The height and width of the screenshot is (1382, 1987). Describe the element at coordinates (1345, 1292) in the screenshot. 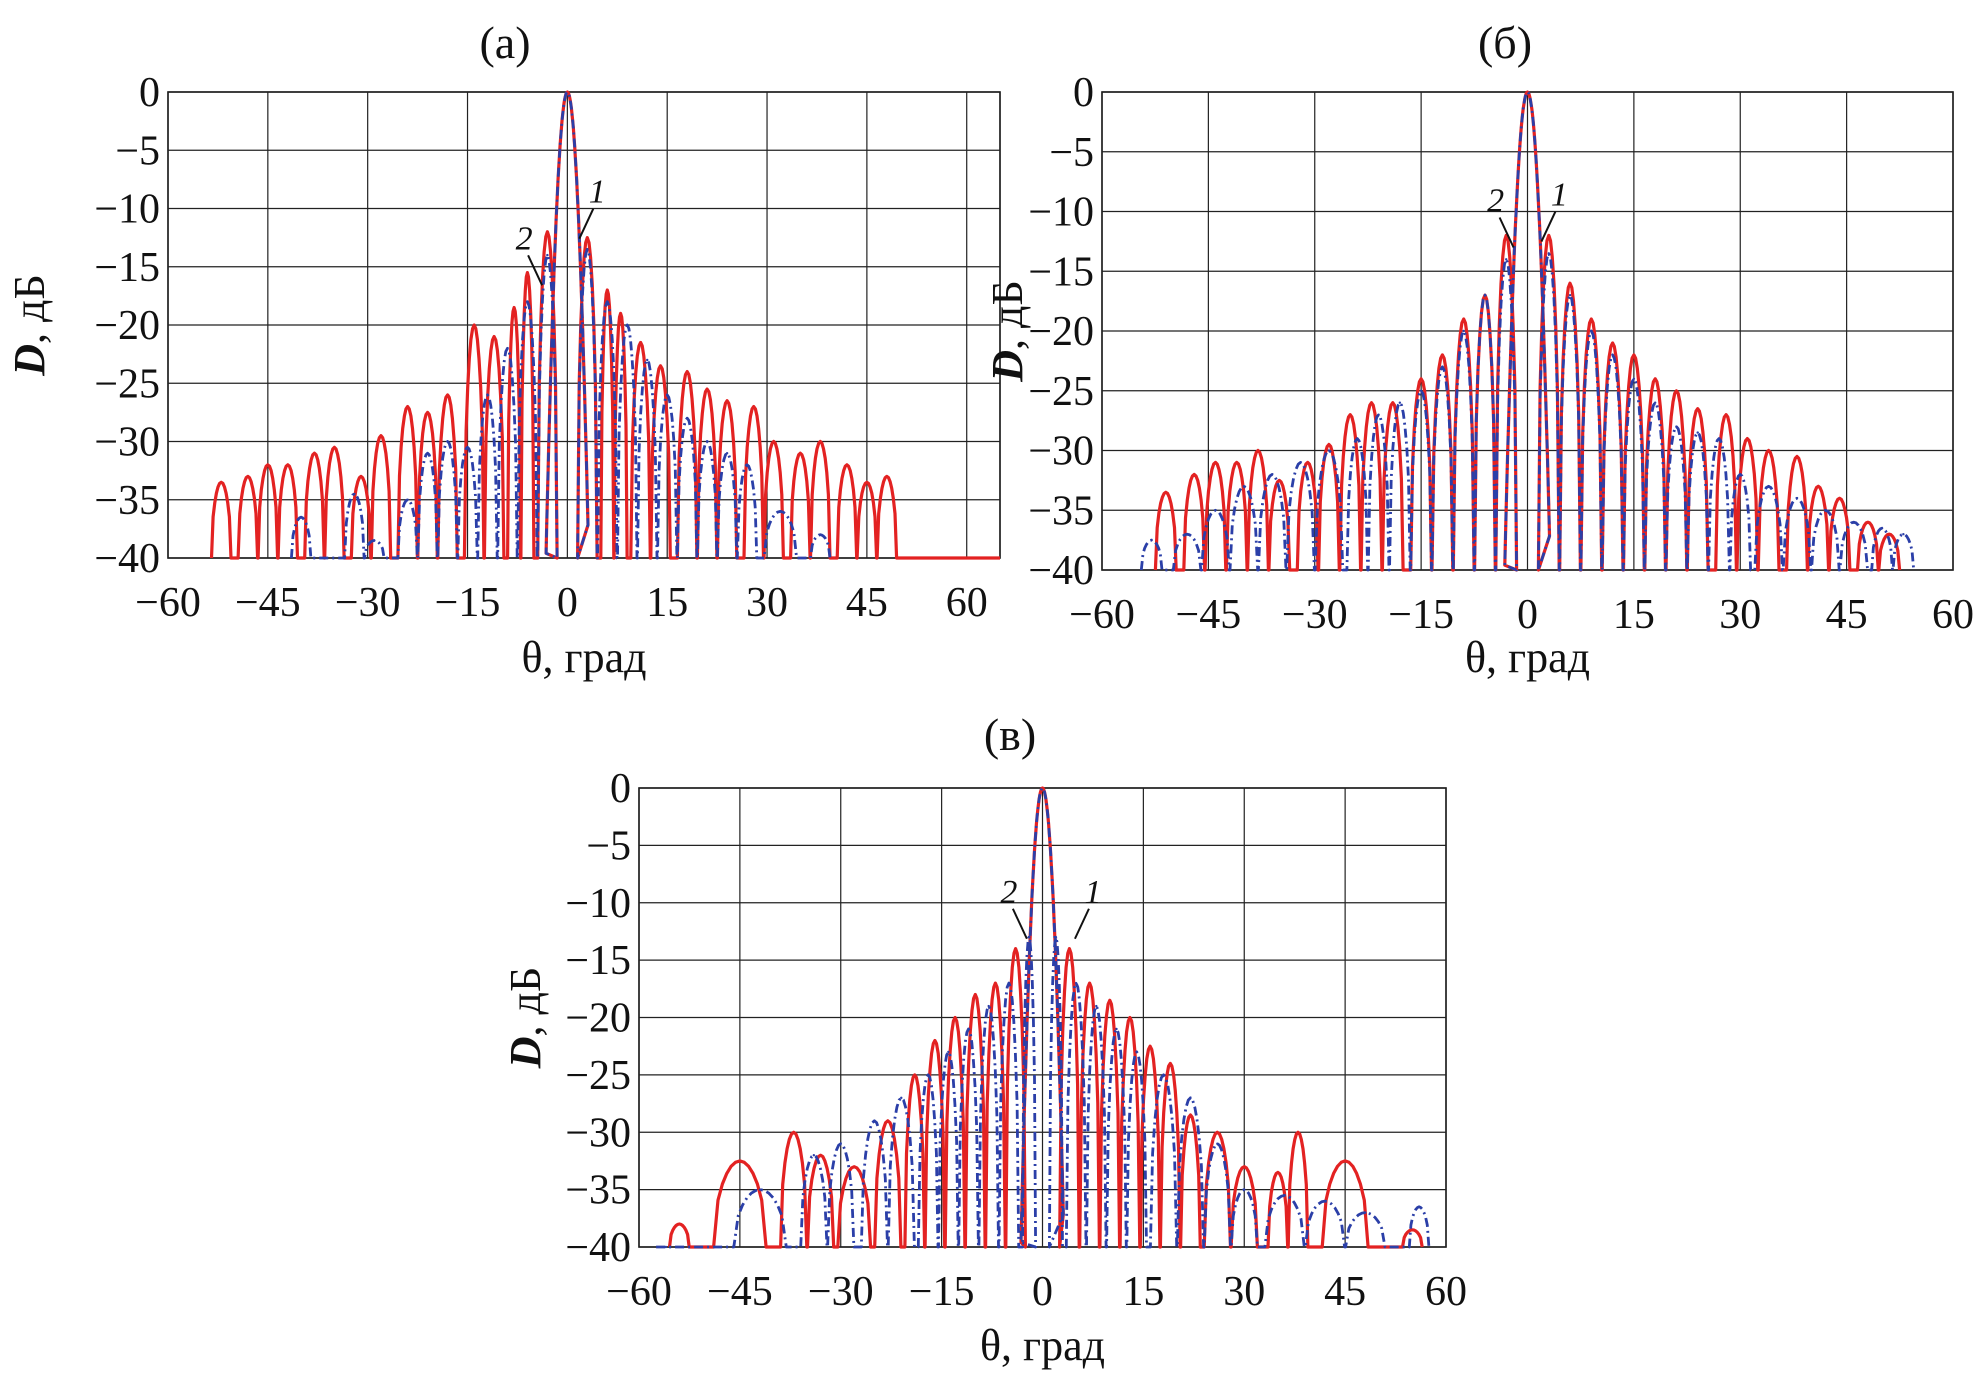

I see `x-tick-label: 45` at that location.